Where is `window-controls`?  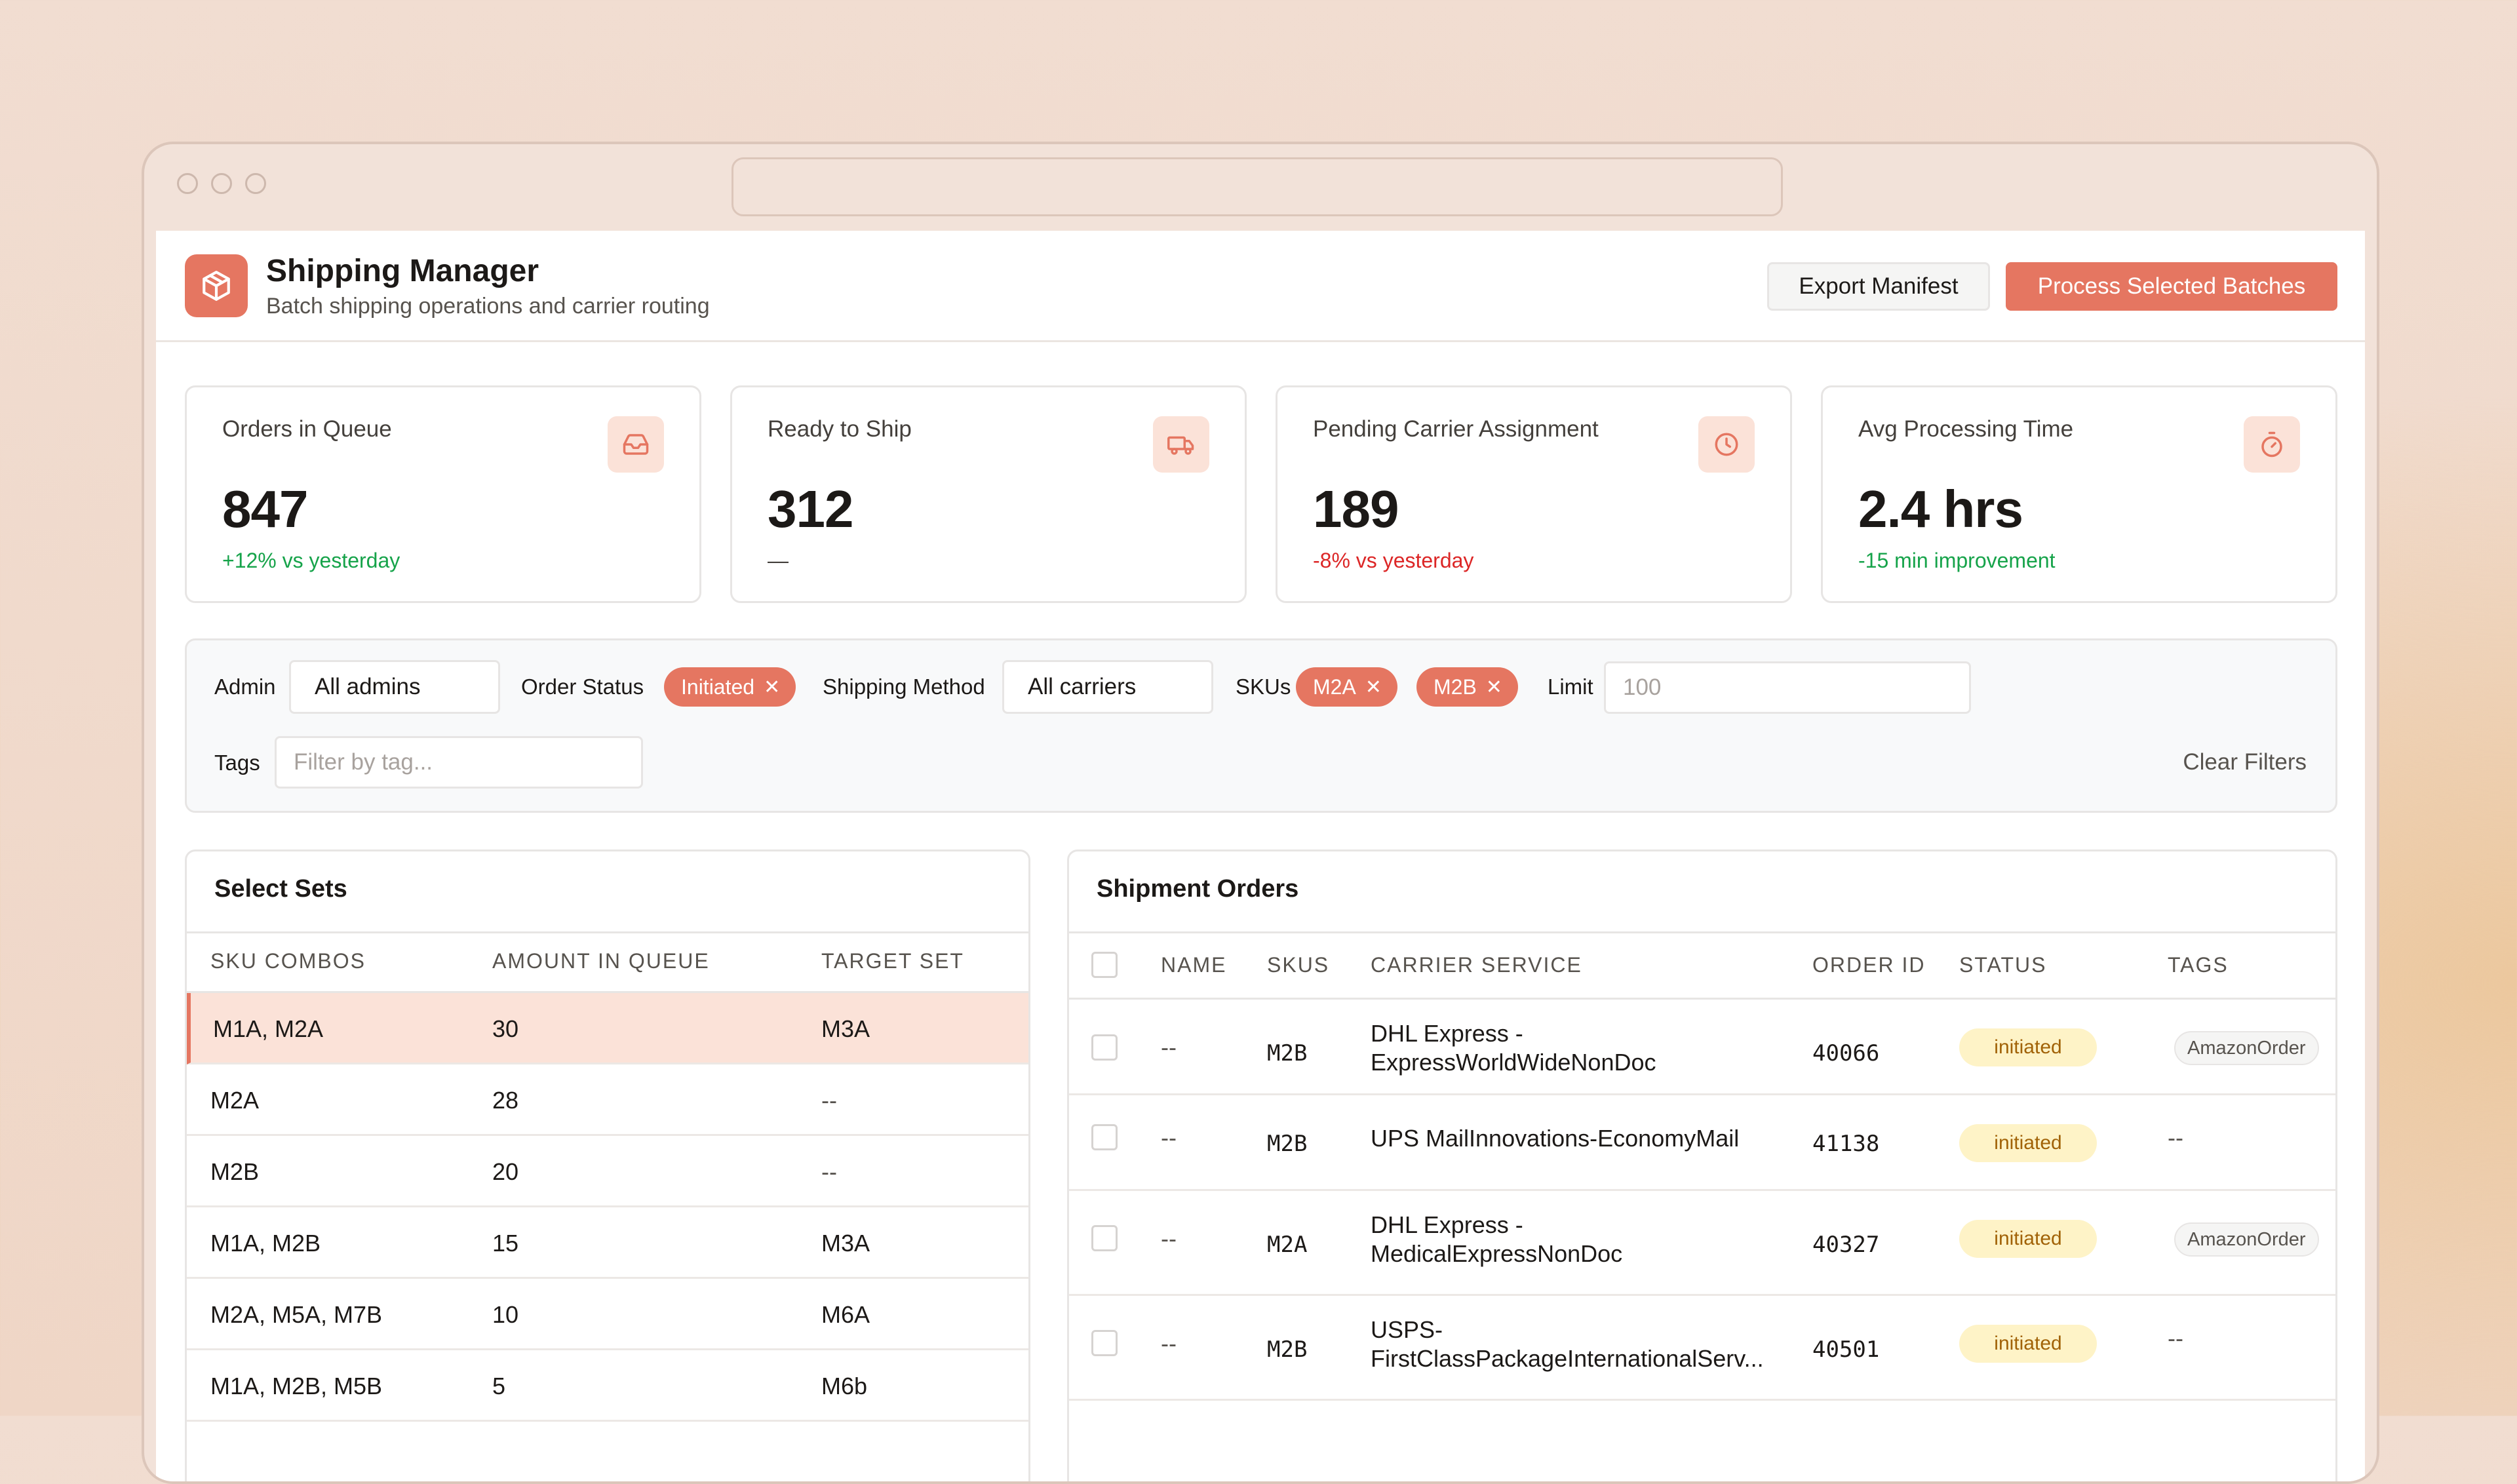 window-controls is located at coordinates (222, 183).